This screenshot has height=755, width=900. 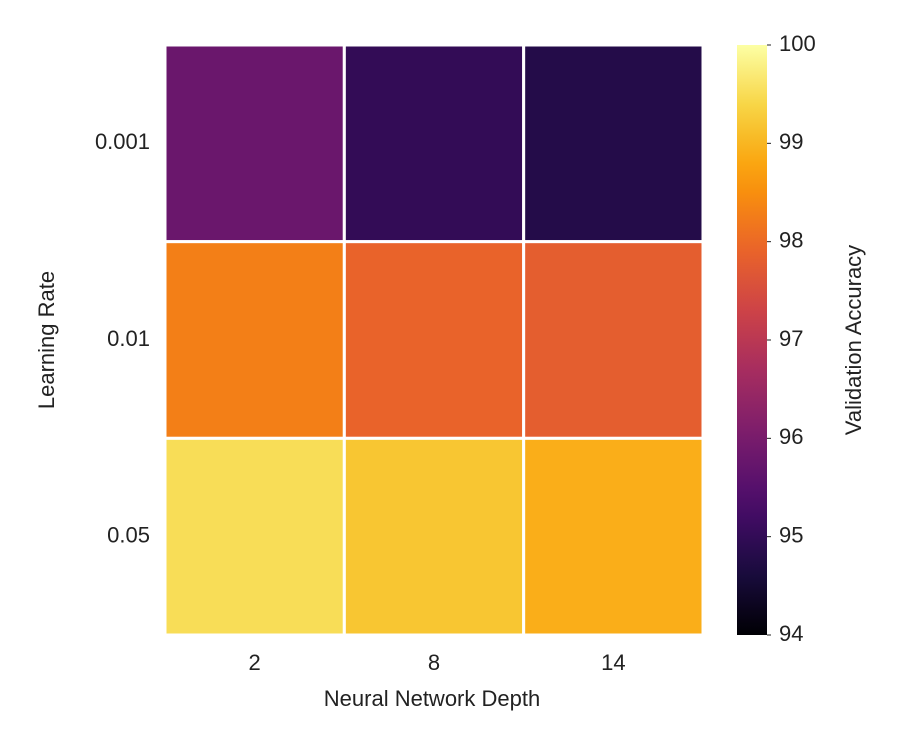 What do you see at coordinates (853, 340) in the screenshot?
I see `colorbar-label: Validation Accuracy` at bounding box center [853, 340].